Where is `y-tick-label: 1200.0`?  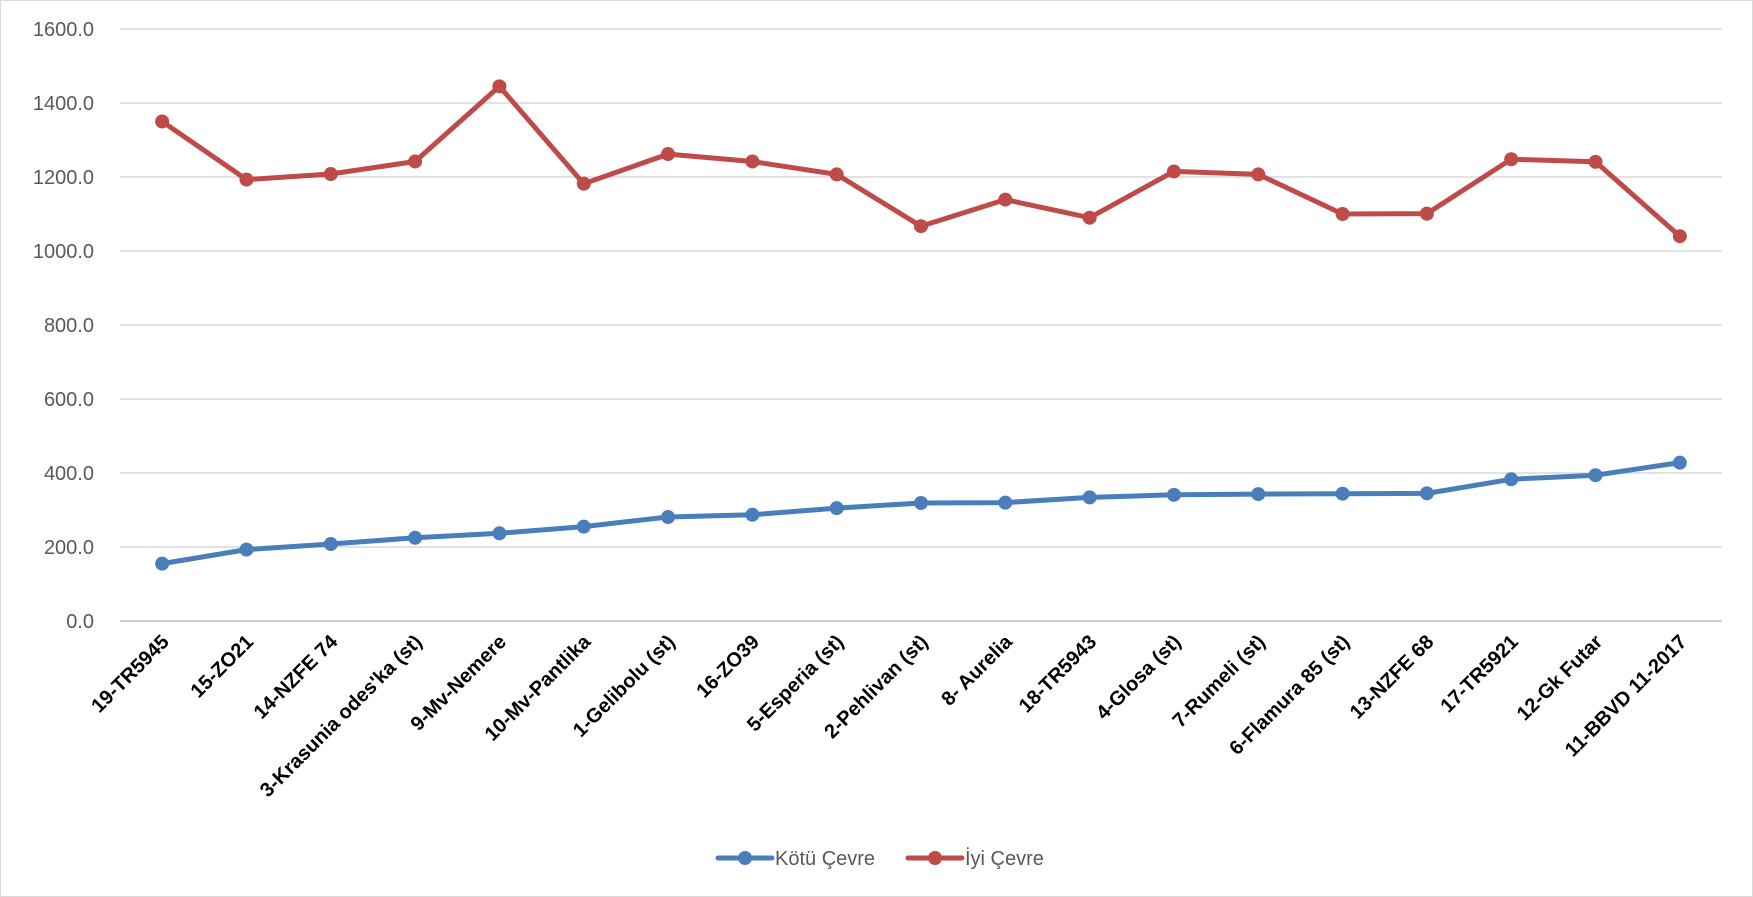 y-tick-label: 1200.0 is located at coordinates (63, 178).